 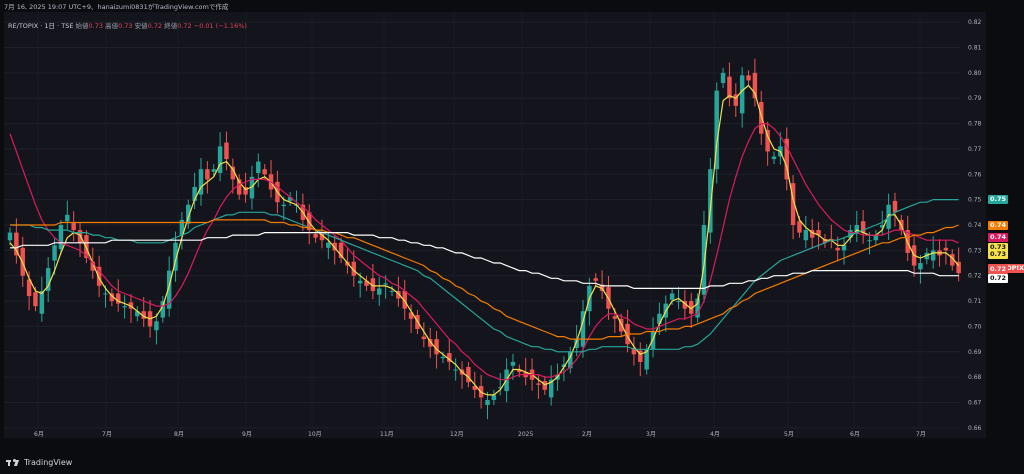 What do you see at coordinates (975, 352) in the screenshot?
I see `y-tick-label: 0.69` at bounding box center [975, 352].